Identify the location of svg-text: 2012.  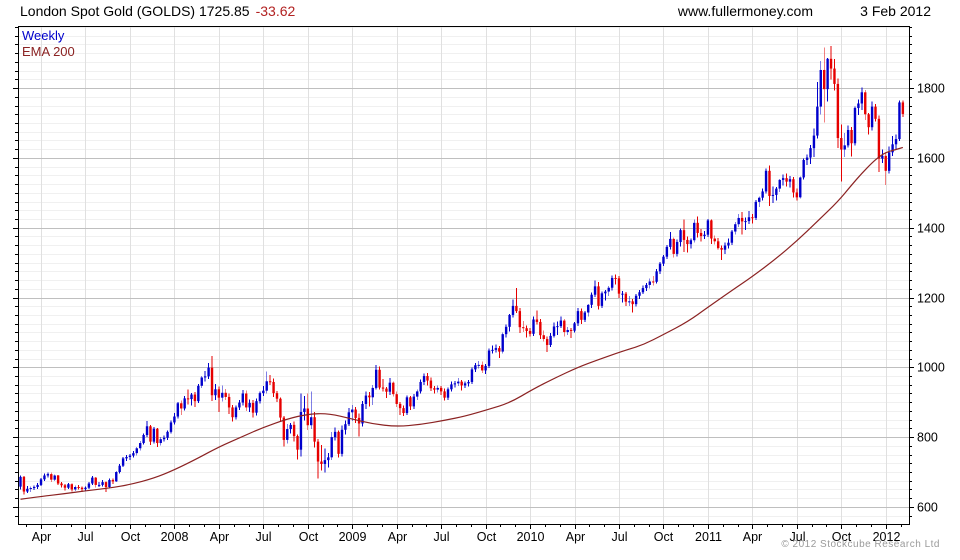
(887, 537).